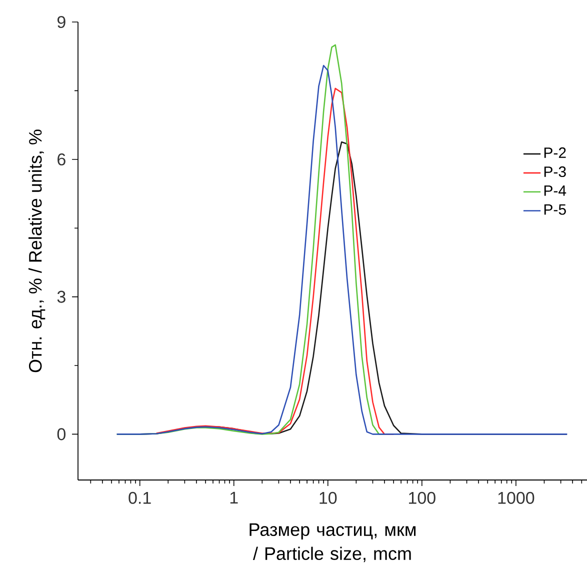 The width and height of the screenshot is (587, 588). Describe the element at coordinates (61, 296) in the screenshot. I see `y-tick-label: 3` at that location.